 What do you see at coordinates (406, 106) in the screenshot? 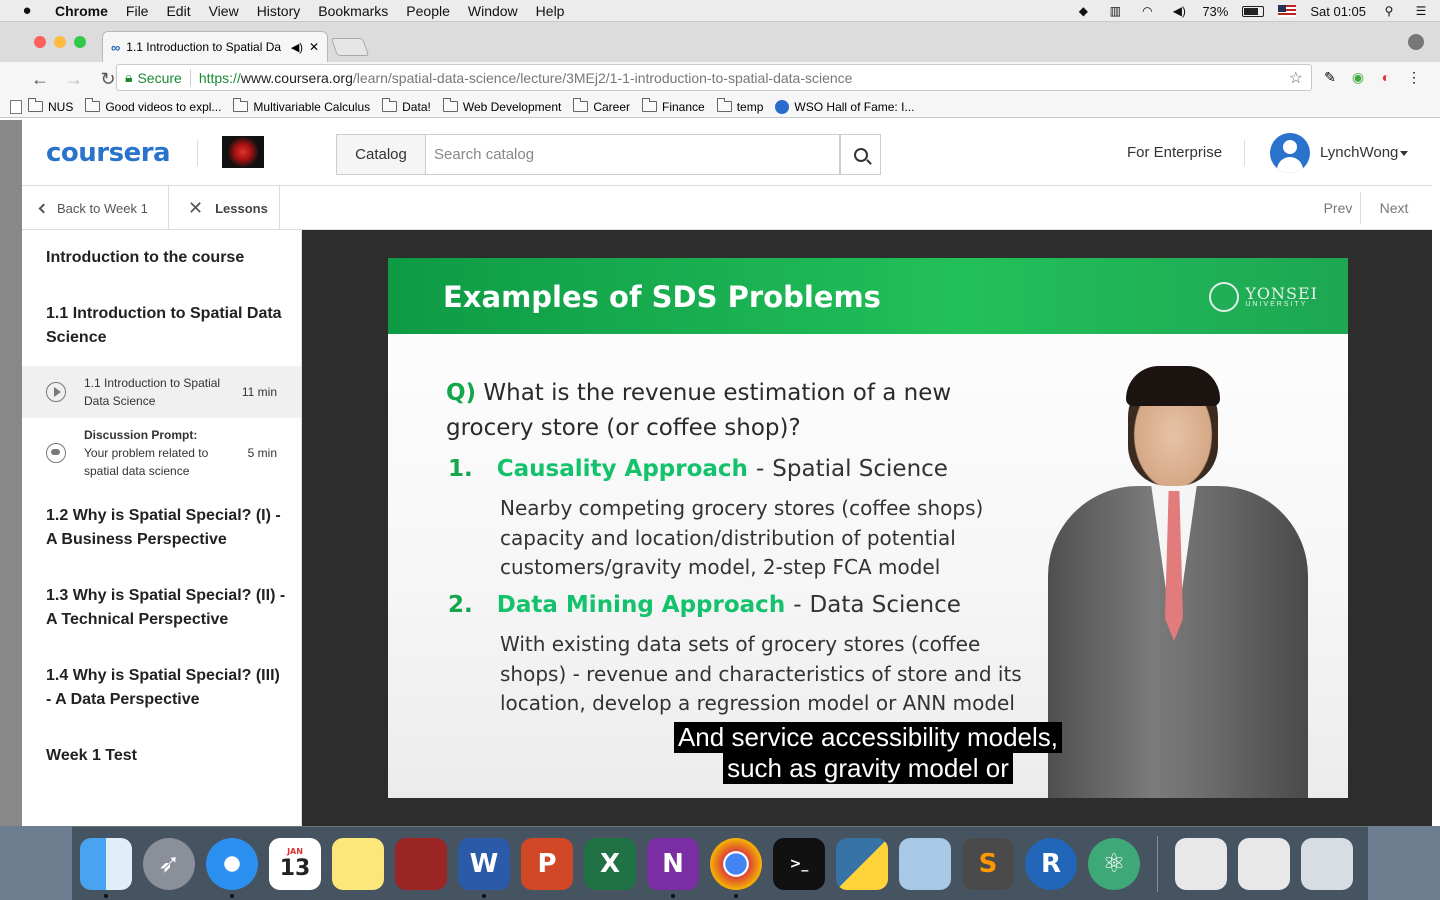
I see `bookmark-folder: Data!` at bounding box center [406, 106].